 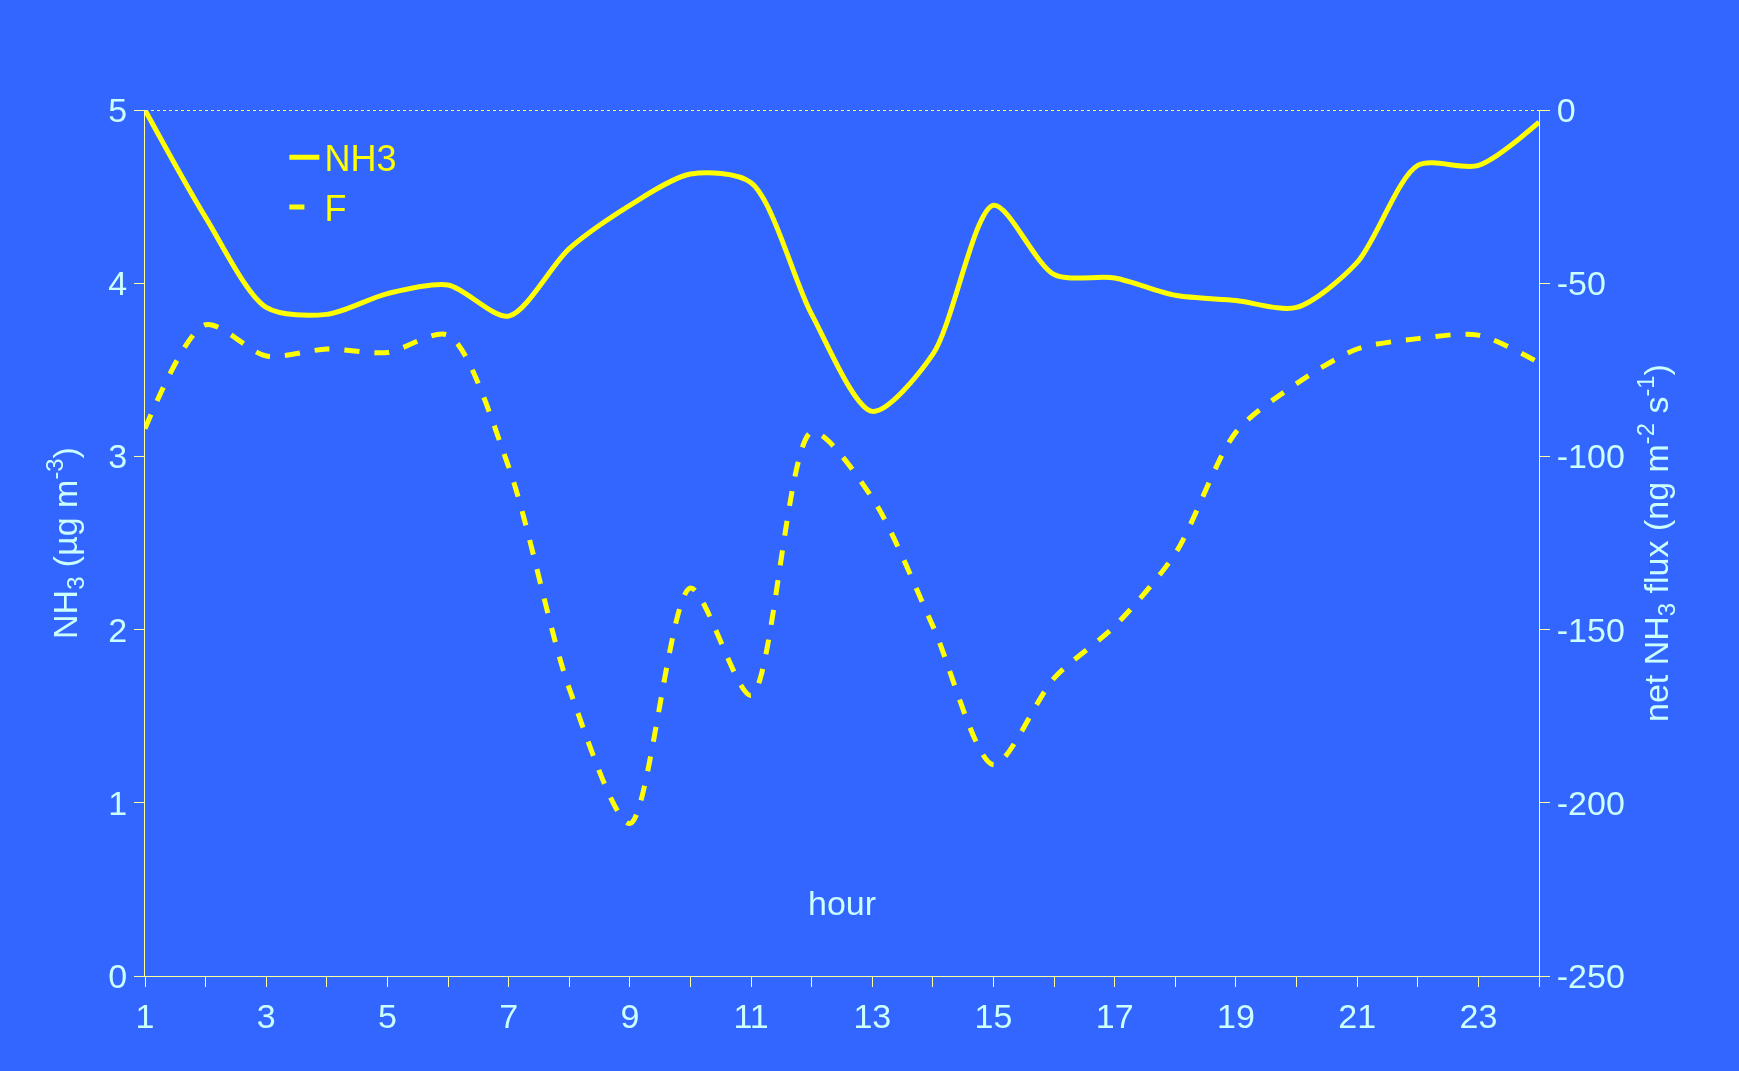 What do you see at coordinates (118, 802) in the screenshot?
I see `y-tick-label: 1` at bounding box center [118, 802].